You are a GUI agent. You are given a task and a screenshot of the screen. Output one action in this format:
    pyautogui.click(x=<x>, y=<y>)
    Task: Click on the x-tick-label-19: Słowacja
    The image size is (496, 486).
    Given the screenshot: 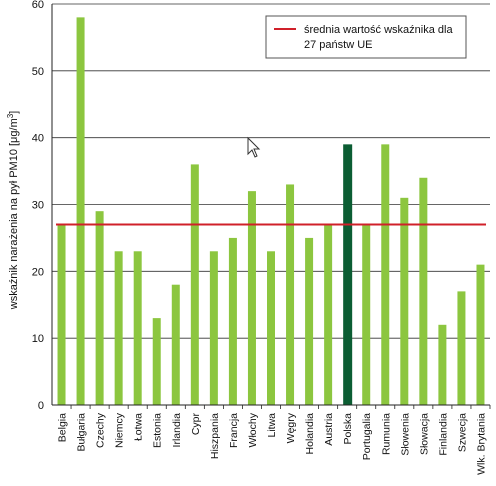 What is the action you would take?
    pyautogui.click(x=424, y=434)
    